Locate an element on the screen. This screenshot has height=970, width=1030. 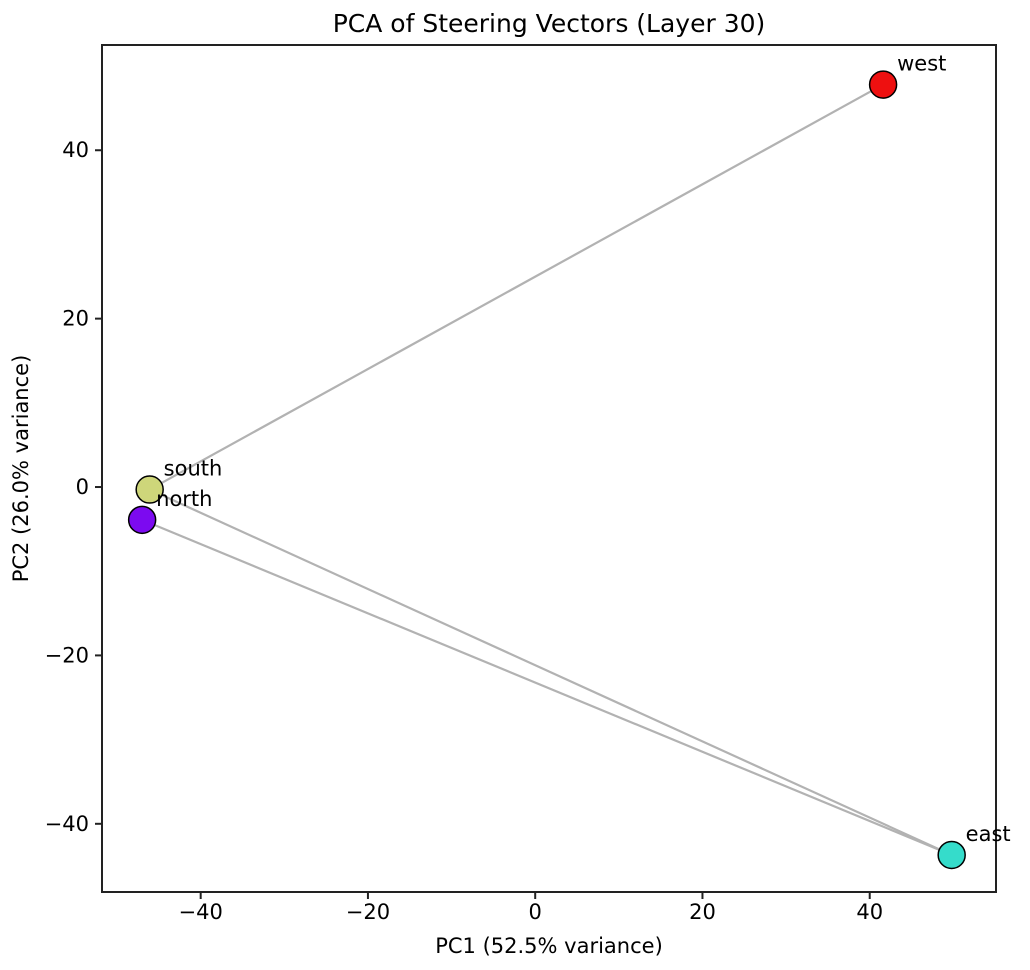
point-label-east: east is located at coordinates (988, 834).